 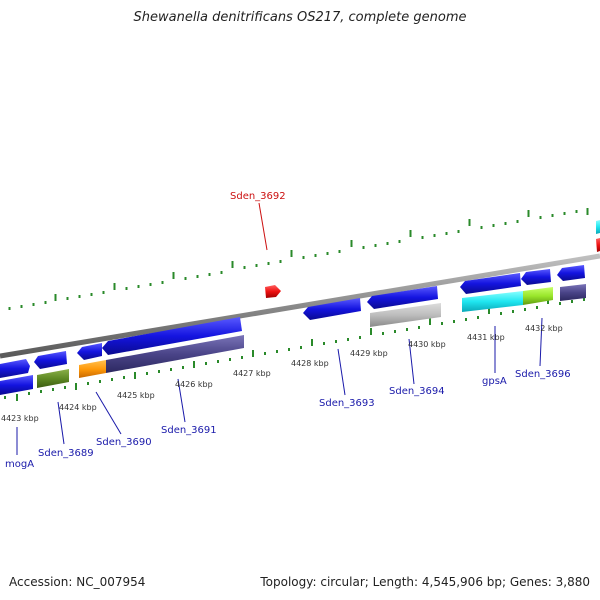 What do you see at coordinates (543, 374) in the screenshot?
I see `gene-label-sden-3696: Sden_3696` at bounding box center [543, 374].